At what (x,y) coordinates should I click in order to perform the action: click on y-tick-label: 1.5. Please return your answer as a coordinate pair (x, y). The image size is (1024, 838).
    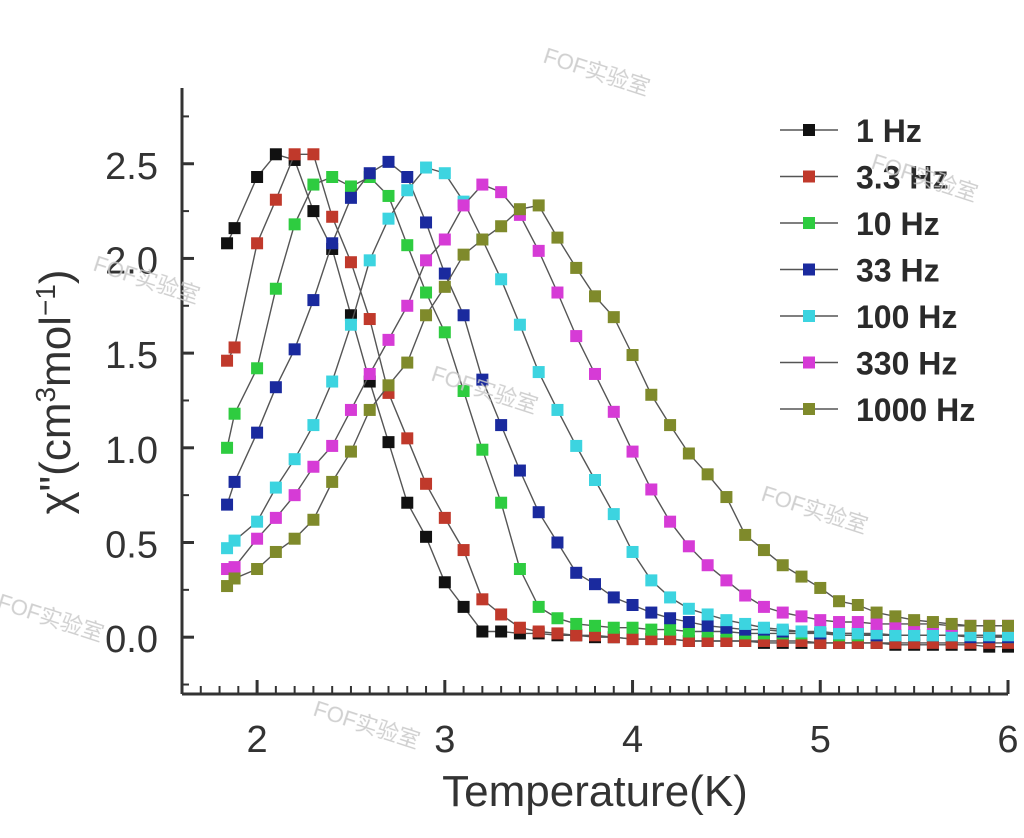
    Looking at the image, I should click on (131, 356).